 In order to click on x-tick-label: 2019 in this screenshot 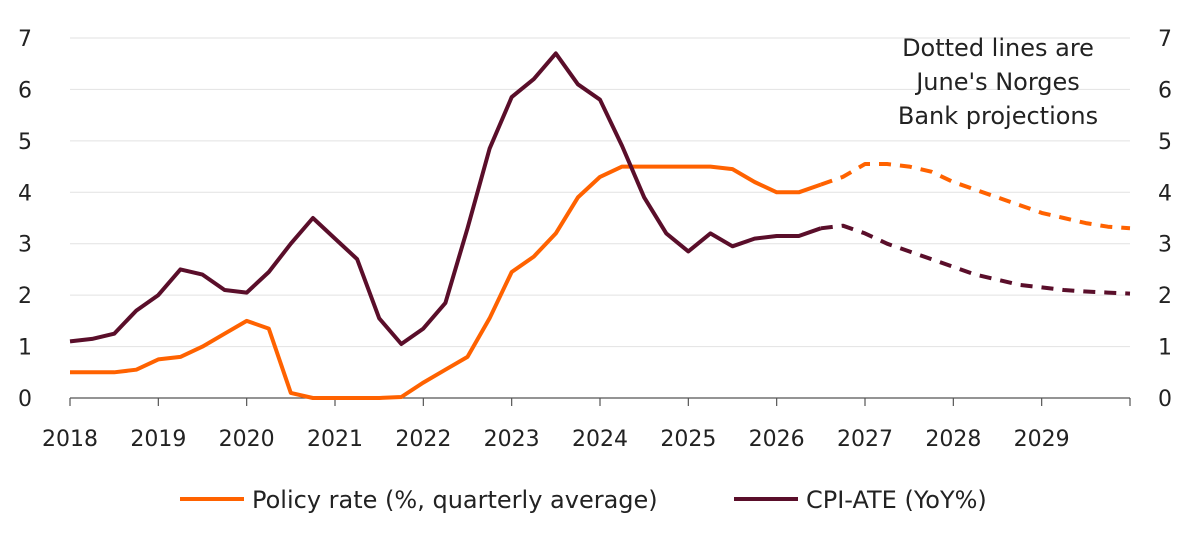, I will do `click(158, 439)`.